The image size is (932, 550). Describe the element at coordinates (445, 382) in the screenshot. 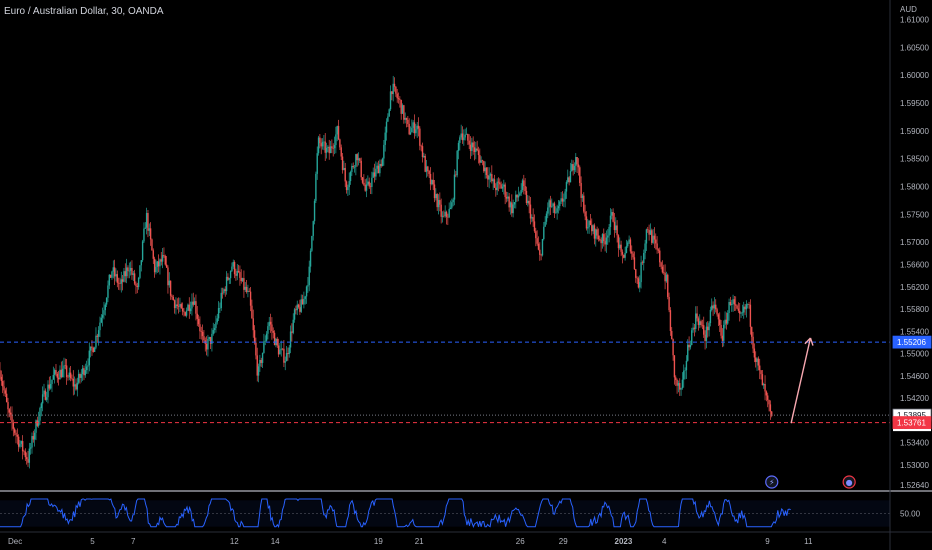

I see `price-lines-layer` at that location.